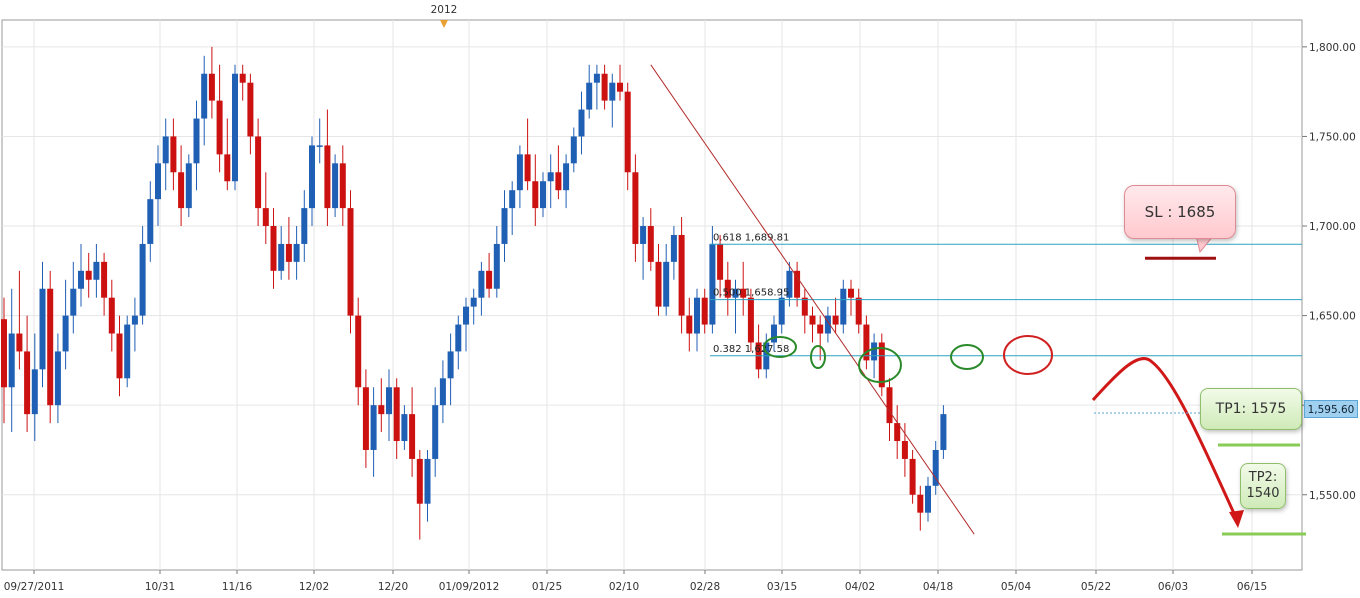 This screenshot has width=1360, height=598. Describe the element at coordinates (624, 587) in the screenshot. I see `x-tick-label: 02/10` at that location.